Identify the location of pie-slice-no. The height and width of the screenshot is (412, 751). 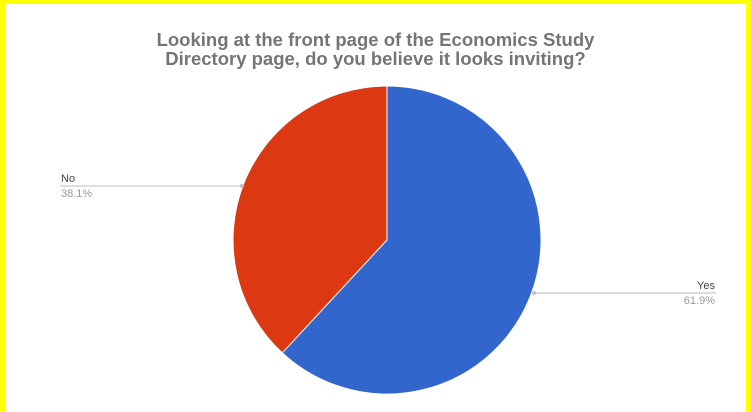
(310, 219).